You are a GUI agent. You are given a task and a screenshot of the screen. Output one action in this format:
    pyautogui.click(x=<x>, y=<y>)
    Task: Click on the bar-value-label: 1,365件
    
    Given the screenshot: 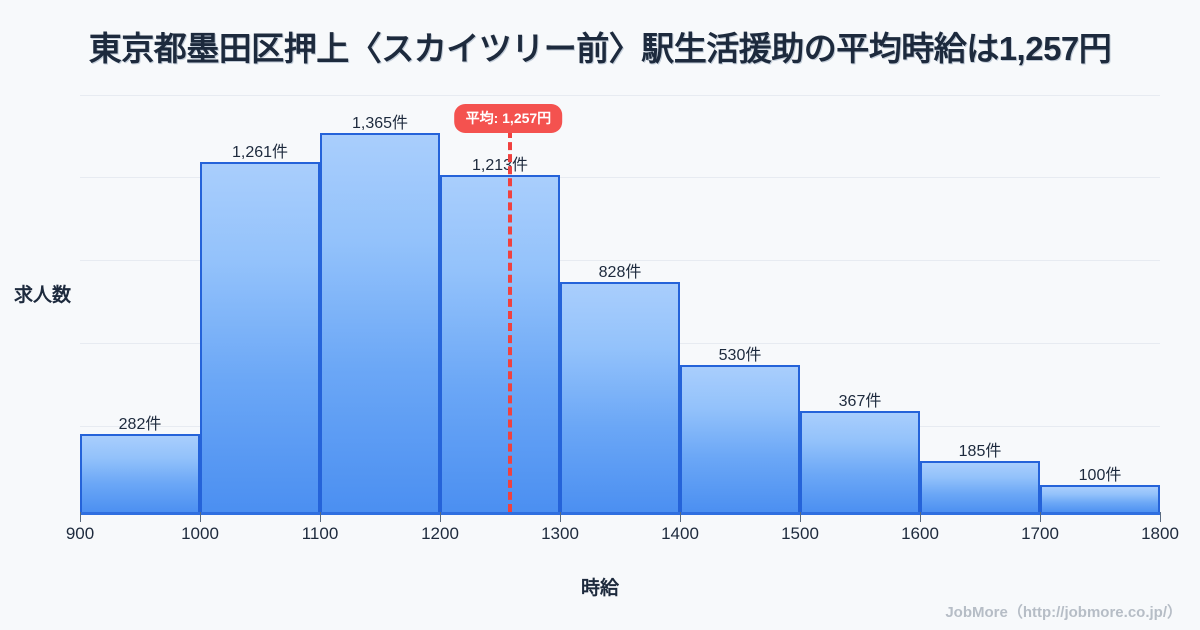 What is the action you would take?
    pyautogui.click(x=380, y=123)
    